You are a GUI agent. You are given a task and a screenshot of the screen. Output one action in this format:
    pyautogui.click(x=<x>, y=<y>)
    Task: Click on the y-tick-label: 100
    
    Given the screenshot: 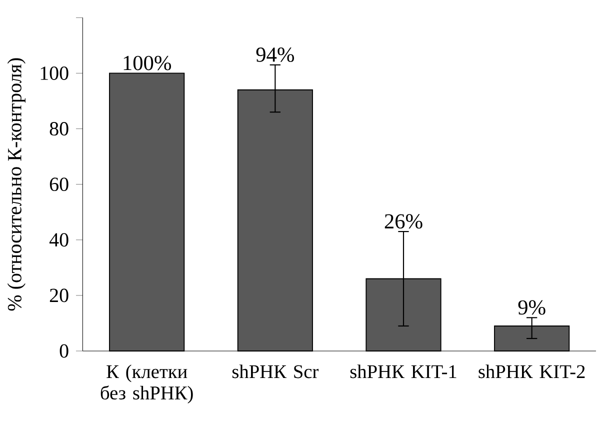 What is the action you would take?
    pyautogui.click(x=54, y=73)
    